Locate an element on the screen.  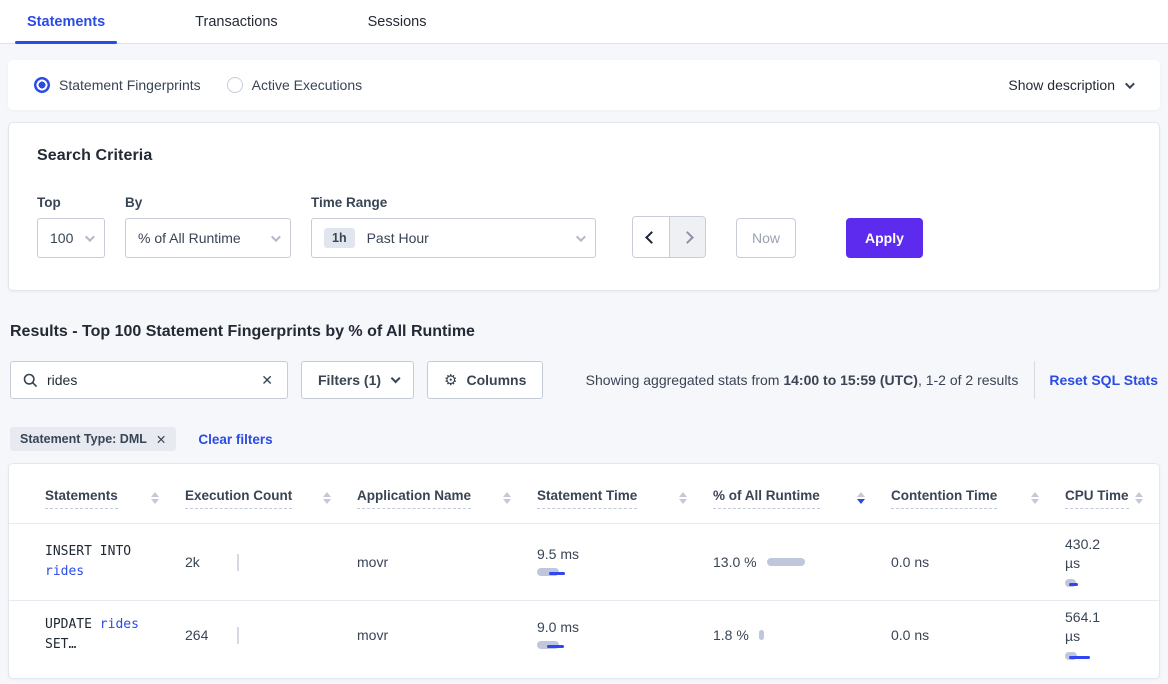
time-range-field: Time Range 1h Past Hour is located at coordinates (453, 226).